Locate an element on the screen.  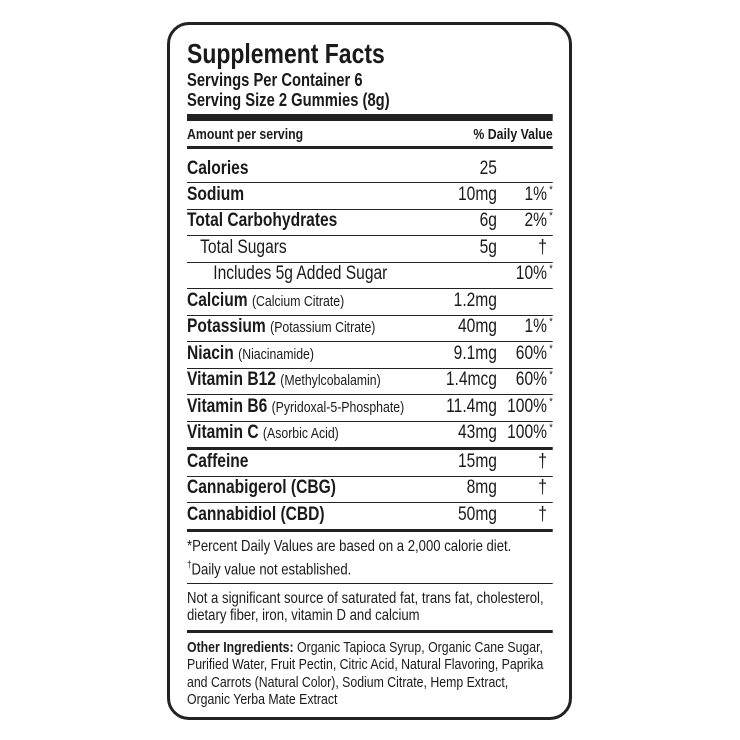
nutrient-row: Total Sugars 5g † is located at coordinates (370, 249).